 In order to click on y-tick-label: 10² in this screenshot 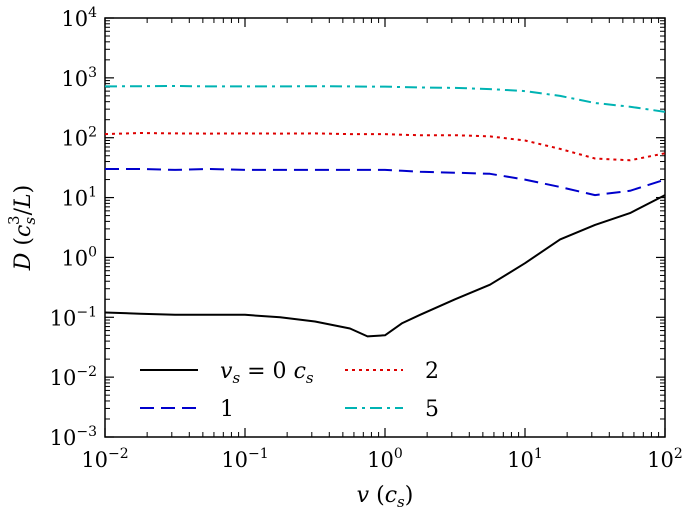, I will do `click(79, 138)`.